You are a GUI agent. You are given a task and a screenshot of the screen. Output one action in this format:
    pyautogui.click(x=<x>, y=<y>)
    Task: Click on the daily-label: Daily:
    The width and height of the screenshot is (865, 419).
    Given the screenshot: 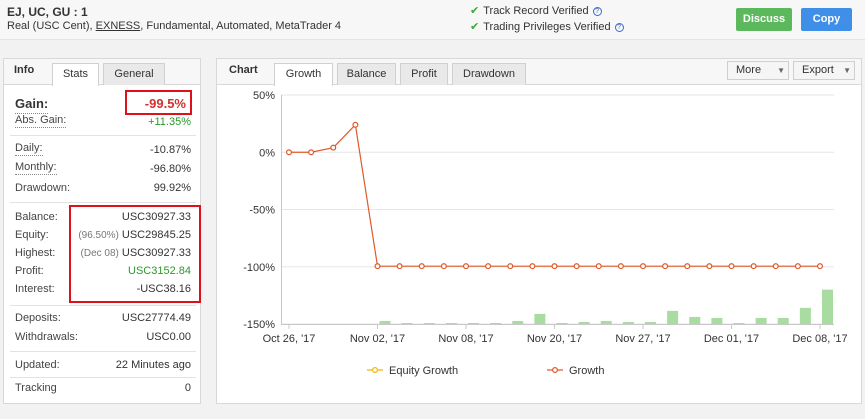 What is the action you would take?
    pyautogui.click(x=29, y=149)
    